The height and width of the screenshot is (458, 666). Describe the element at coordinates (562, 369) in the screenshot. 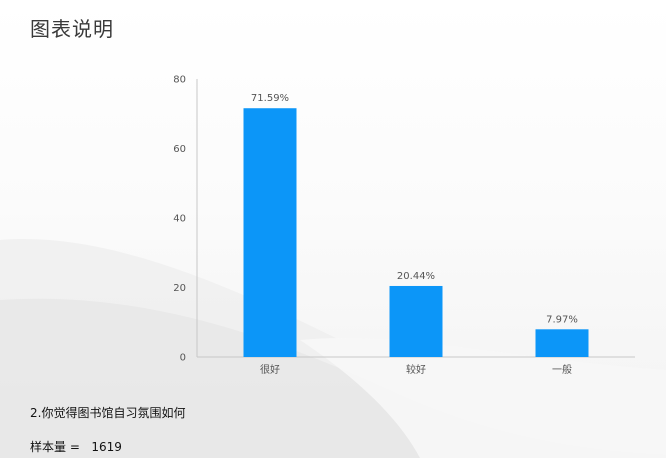

I see `x-tick-label-2: 一般` at that location.